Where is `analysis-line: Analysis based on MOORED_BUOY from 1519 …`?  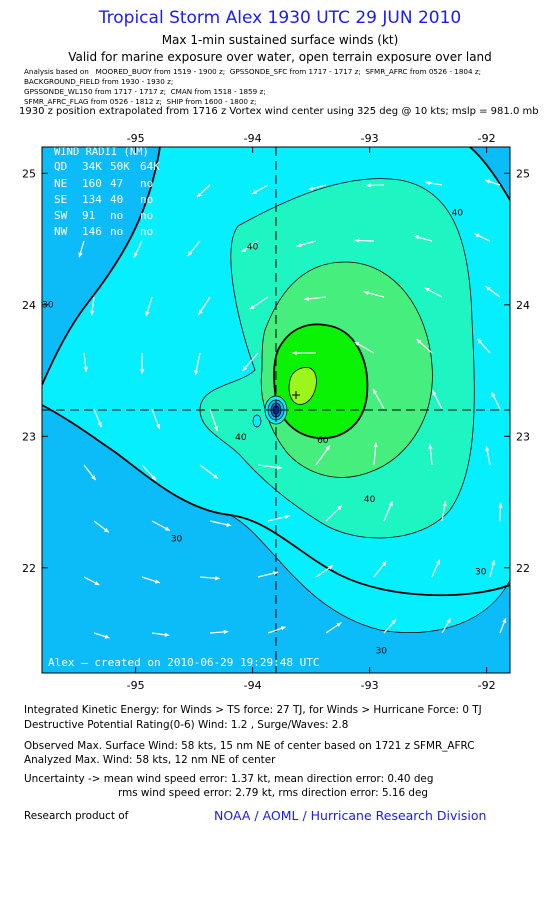
analysis-line: Analysis based on MOORED_BUOY from 1519 … is located at coordinates (253, 71).